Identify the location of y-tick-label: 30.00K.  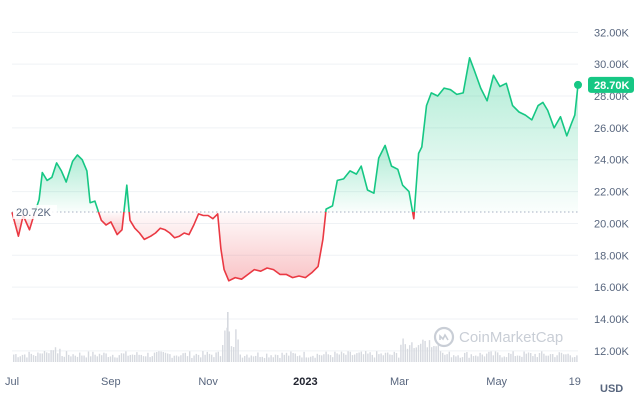
(612, 65).